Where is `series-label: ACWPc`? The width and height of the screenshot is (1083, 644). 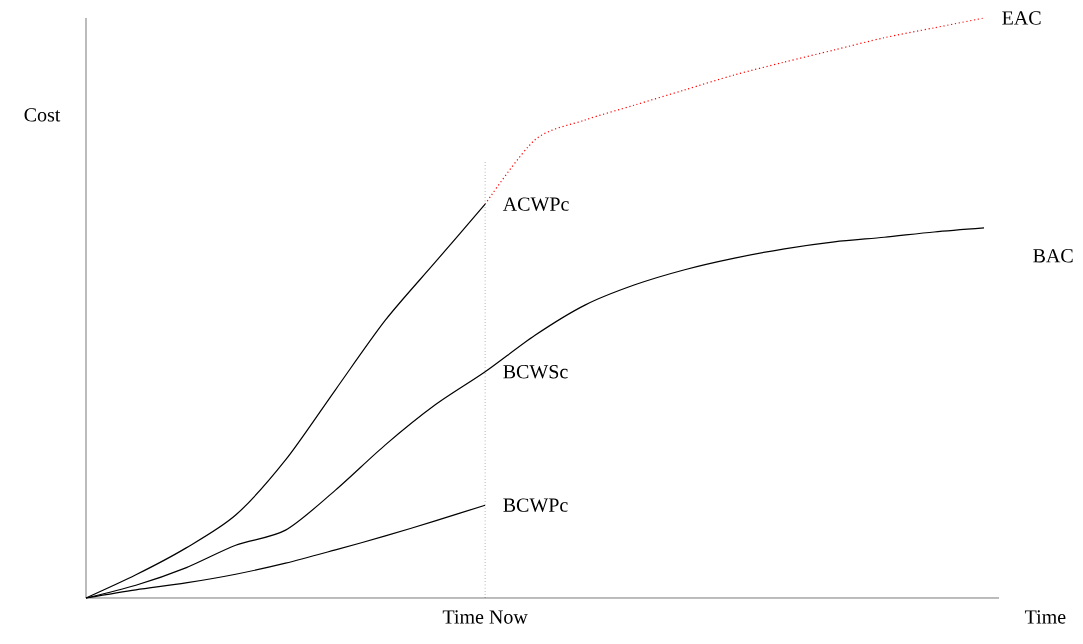 series-label: ACWPc is located at coordinates (535, 204).